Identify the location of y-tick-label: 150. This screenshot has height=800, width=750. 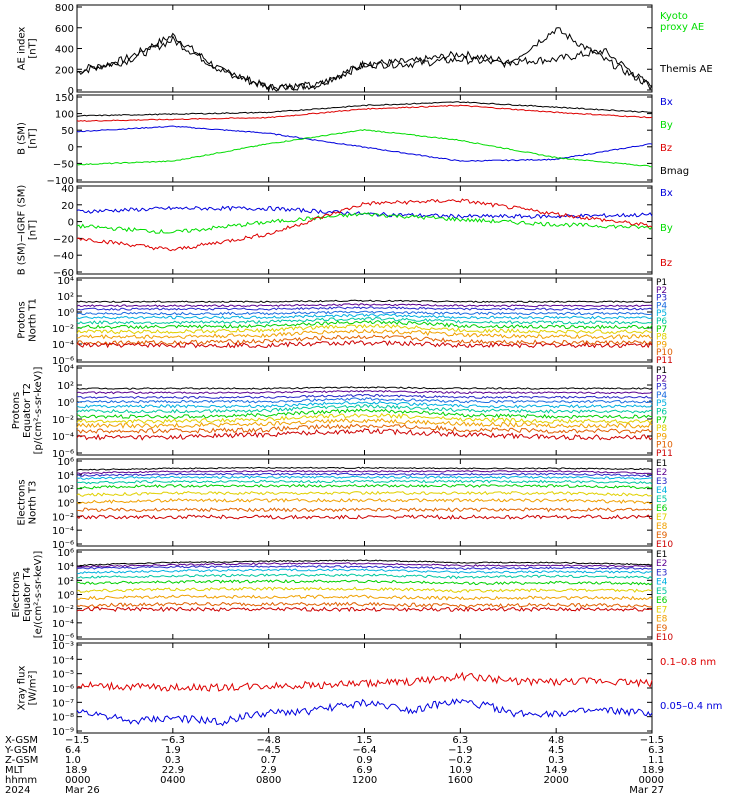
(64, 98).